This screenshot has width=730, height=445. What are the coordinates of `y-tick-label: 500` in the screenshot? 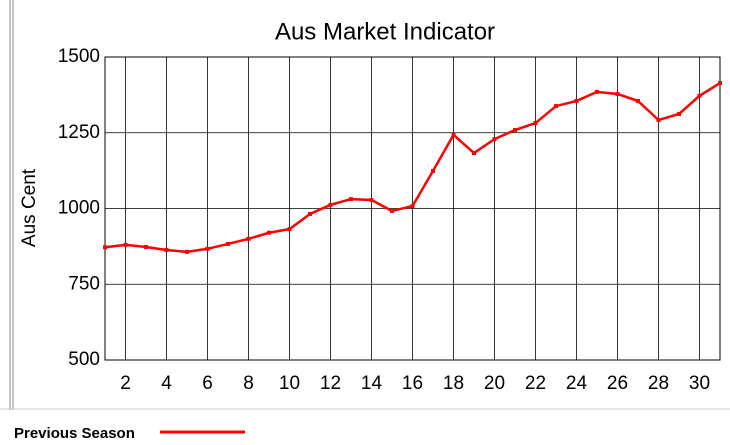 It's located at (84, 359).